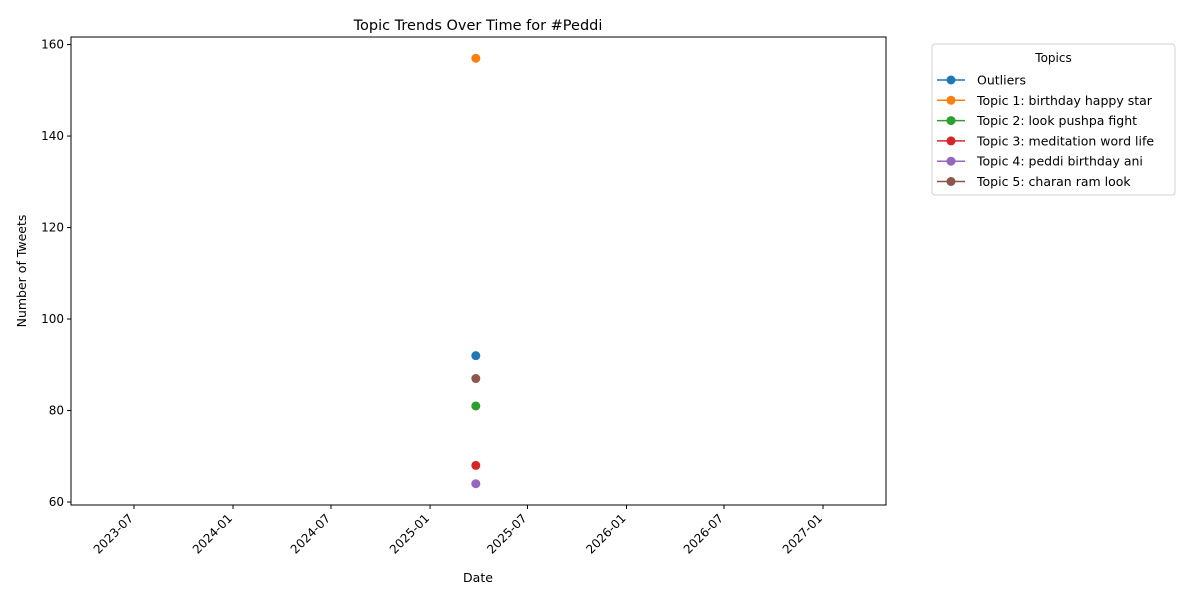 This screenshot has height=600, width=1200. I want to click on legend-label: Topic 4: peddi birthday ani, so click(1059, 161).